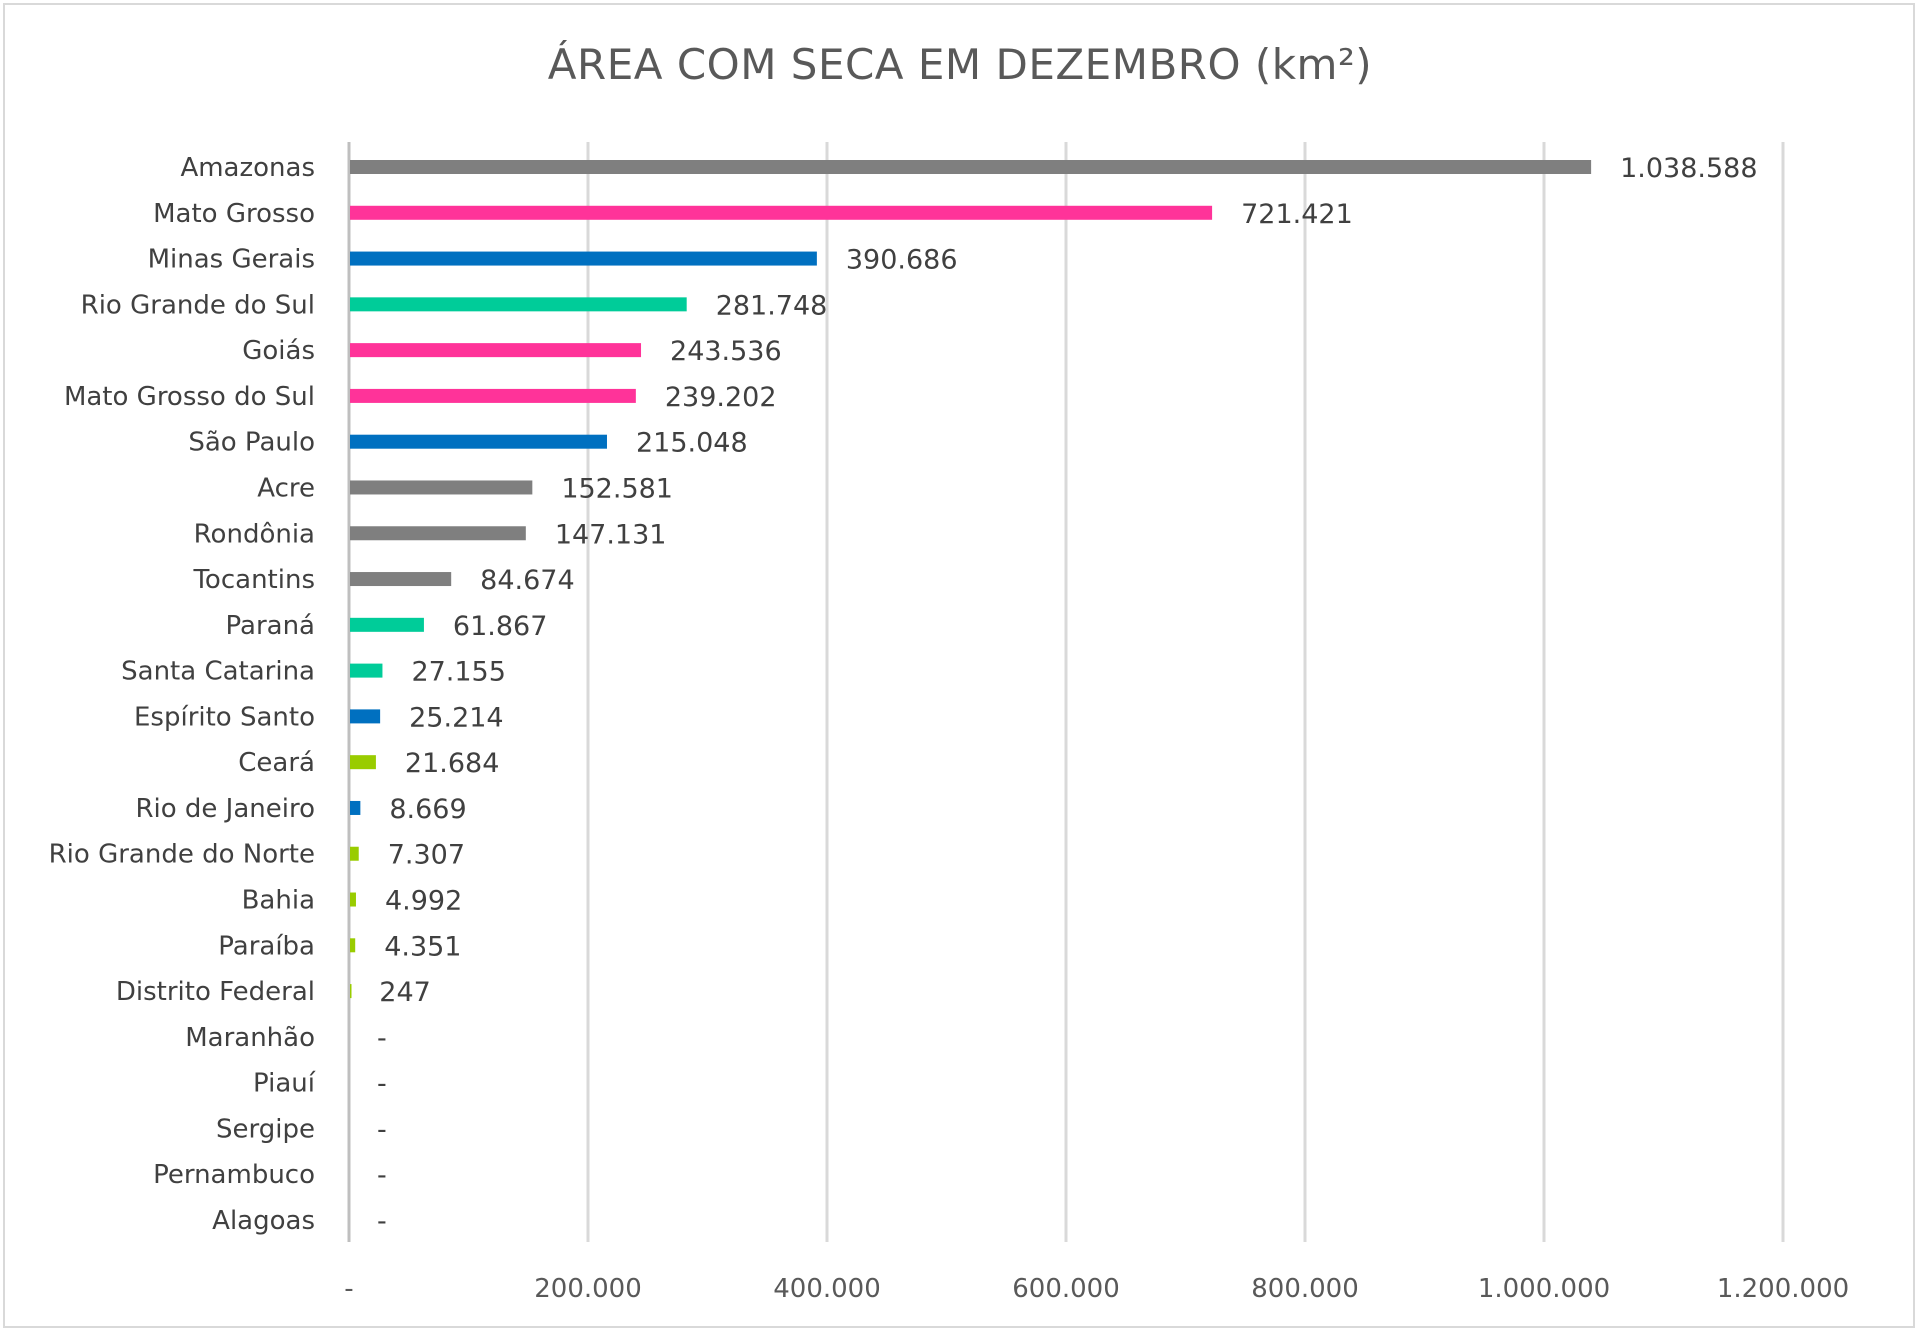 This screenshot has width=1920, height=1333. Describe the element at coordinates (263, 1221) in the screenshot. I see `category-label: Alagoas` at that location.